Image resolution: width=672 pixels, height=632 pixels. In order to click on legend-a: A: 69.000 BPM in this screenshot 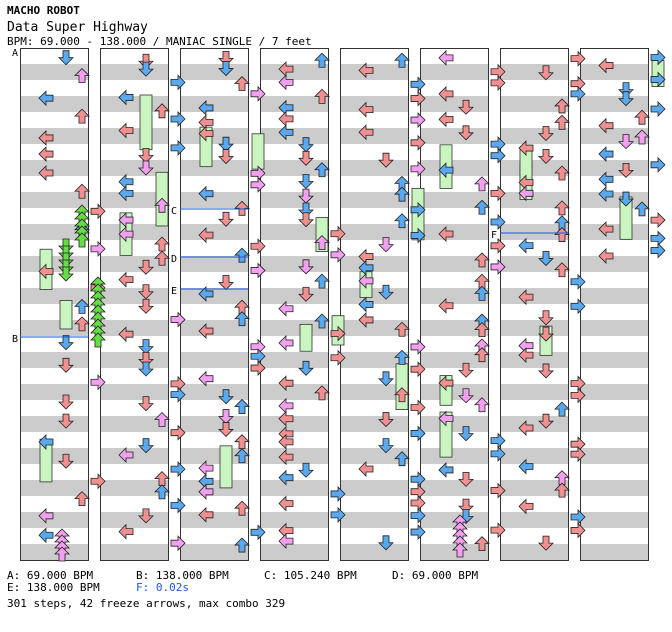, I will do `click(50, 575)`.